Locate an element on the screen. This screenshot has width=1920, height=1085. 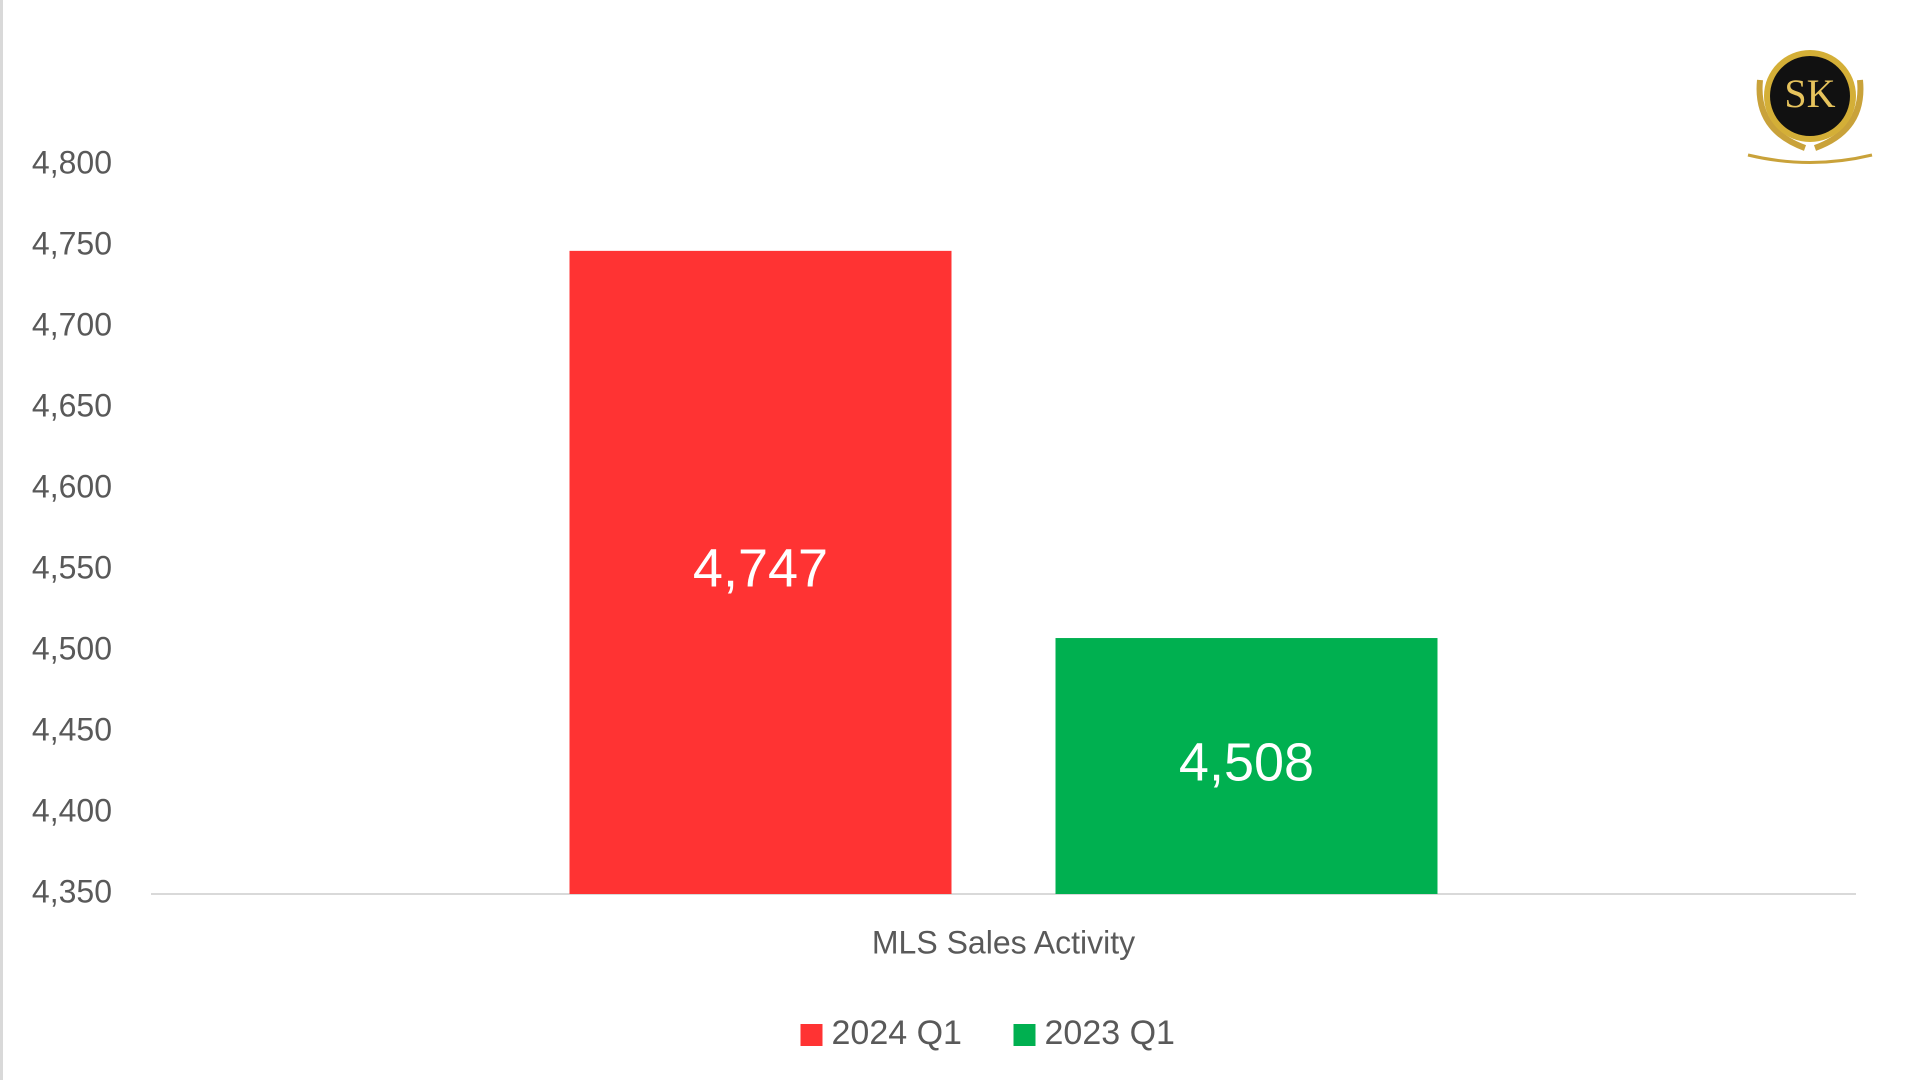
y-tick-label: 4,450 is located at coordinates (72, 729).